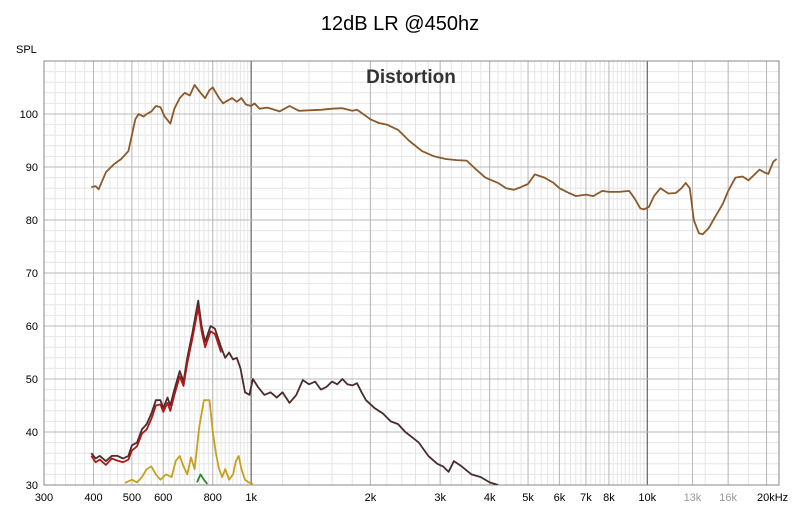 The image size is (800, 508). What do you see at coordinates (586, 498) in the screenshot?
I see `x-tick-label: 7k` at bounding box center [586, 498].